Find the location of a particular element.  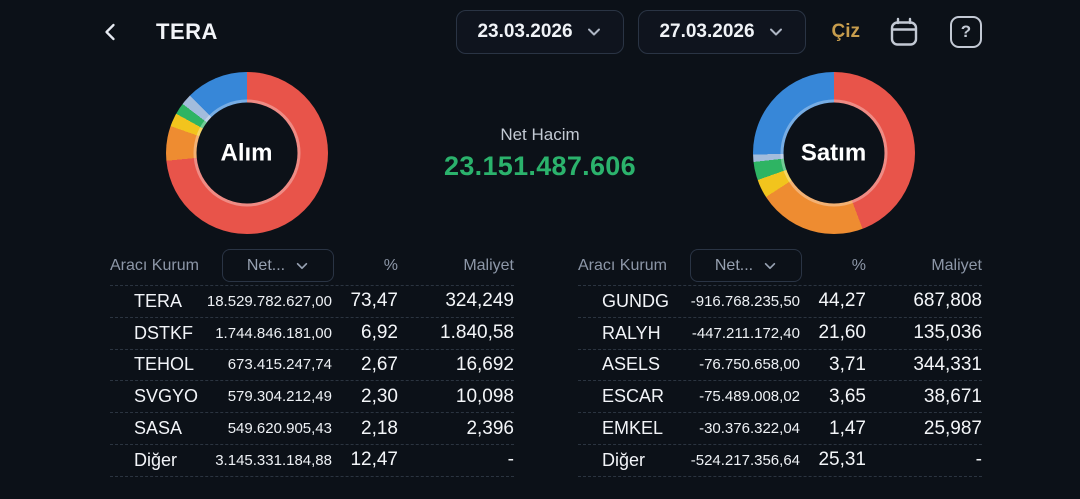

table-row: SVGYO 579.304.212,49 2,30 10,098 is located at coordinates (312, 397).